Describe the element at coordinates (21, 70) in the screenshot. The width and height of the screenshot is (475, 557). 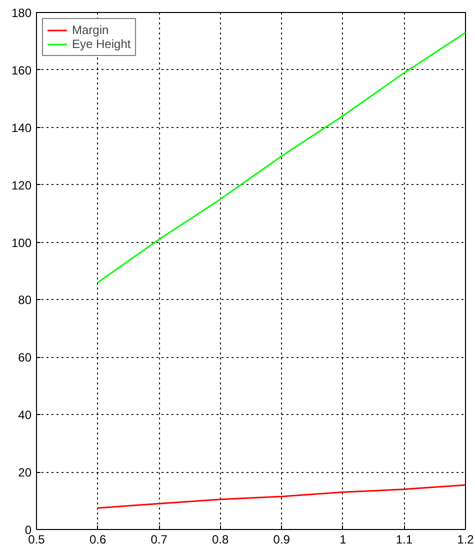
I see `y-tick-label: 160` at that location.